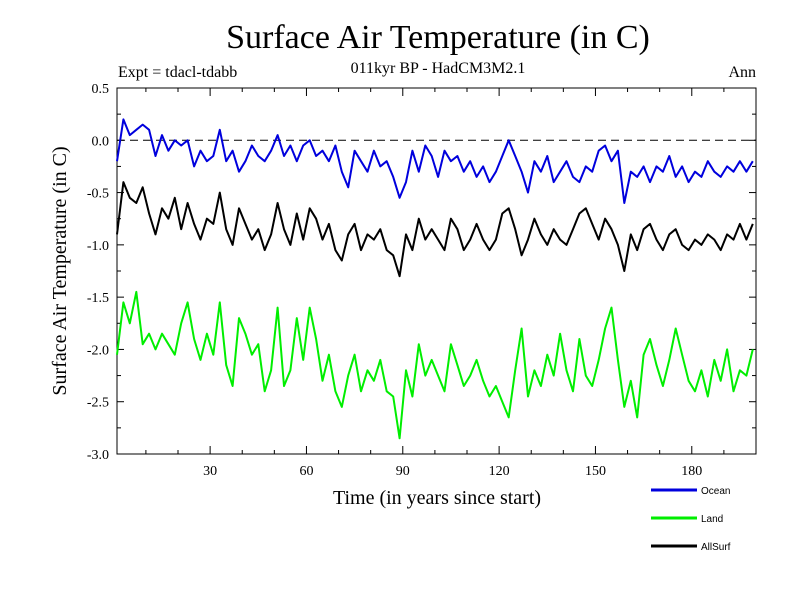  What do you see at coordinates (742, 72) in the screenshot?
I see `season-label: Ann` at bounding box center [742, 72].